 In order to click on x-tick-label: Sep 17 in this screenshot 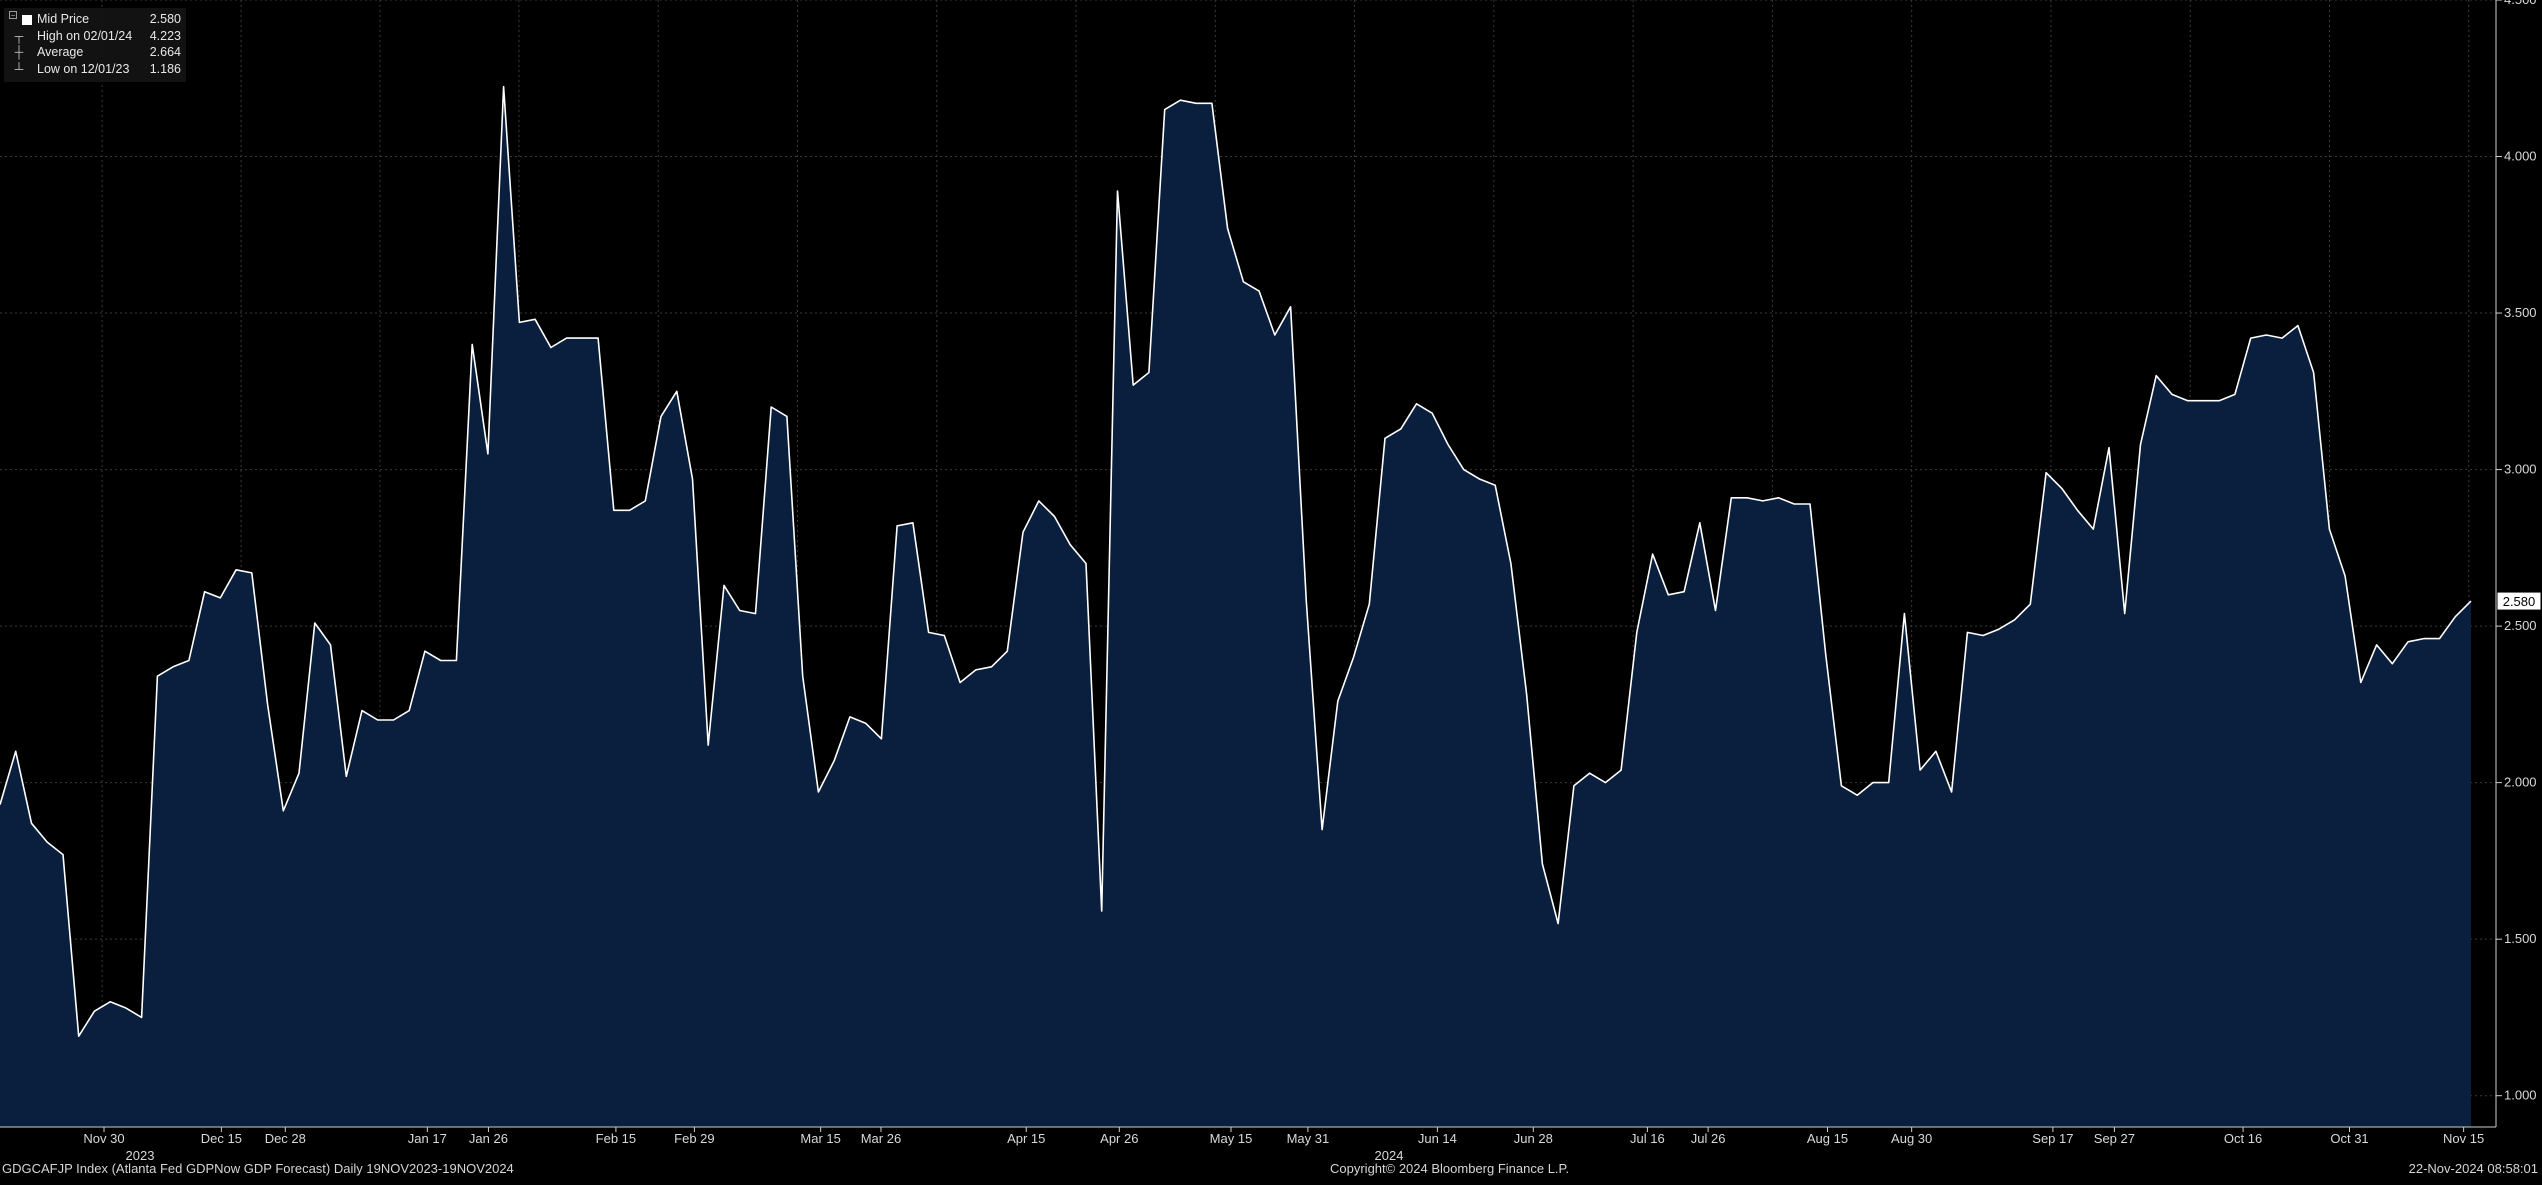, I will do `click(2052, 1138)`.